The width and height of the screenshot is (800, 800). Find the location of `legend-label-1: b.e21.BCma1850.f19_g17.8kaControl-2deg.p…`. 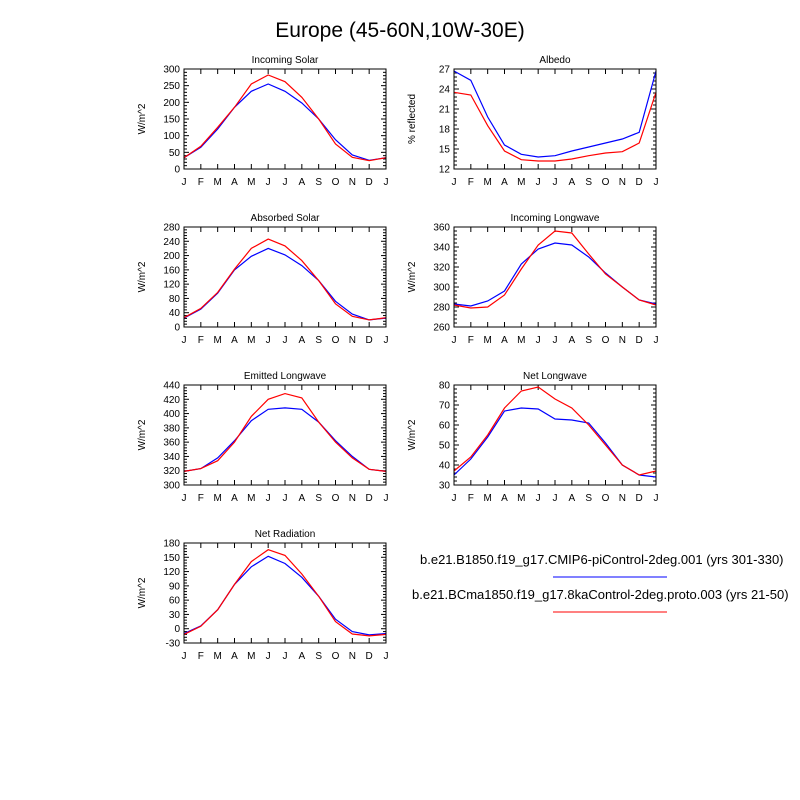

legend-label-1: b.e21.BCma1850.f19_g17.8kaControl-2deg.p… is located at coordinates (600, 594).